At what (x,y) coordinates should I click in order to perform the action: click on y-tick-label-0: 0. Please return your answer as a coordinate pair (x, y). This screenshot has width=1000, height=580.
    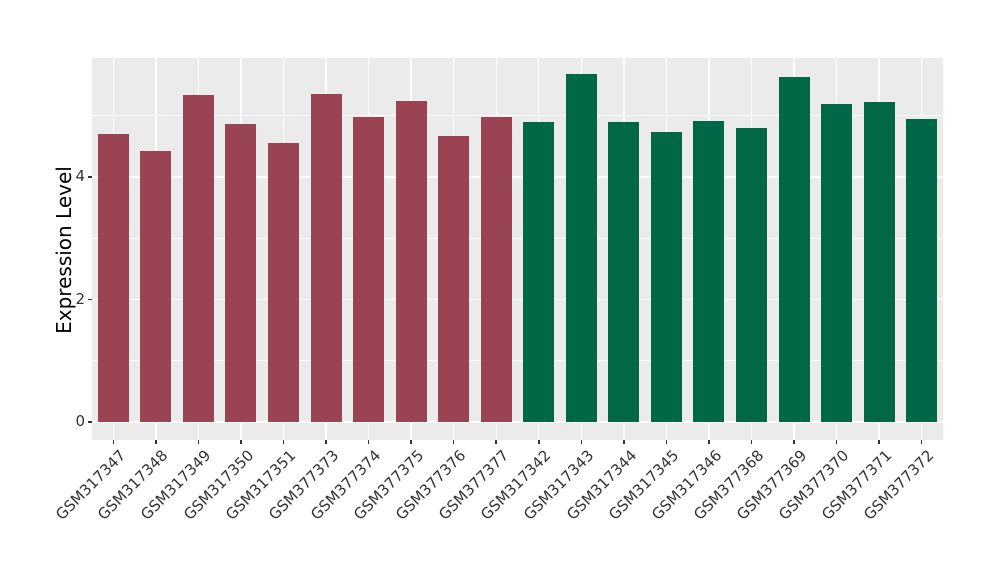
    Looking at the image, I should click on (80, 421).